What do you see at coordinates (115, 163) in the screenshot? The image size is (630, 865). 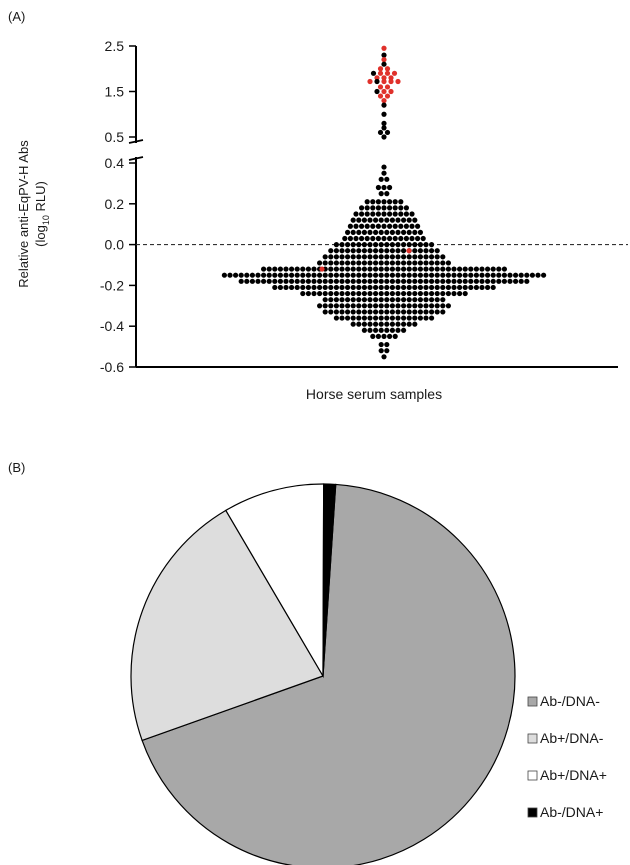 I see `y-lower-tick-label: 0.4` at bounding box center [115, 163].